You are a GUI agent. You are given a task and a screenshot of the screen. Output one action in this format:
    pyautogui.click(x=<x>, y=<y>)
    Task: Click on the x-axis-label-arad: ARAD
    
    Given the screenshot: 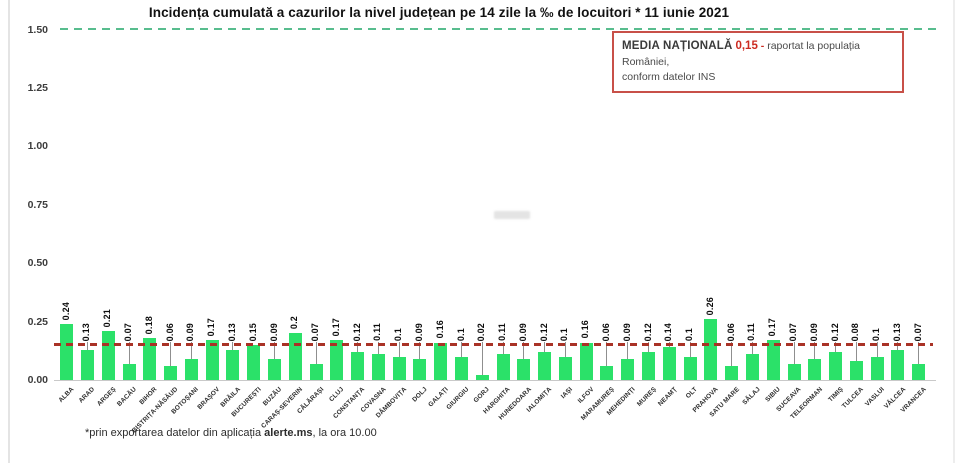 What is the action you would take?
    pyautogui.click(x=87, y=395)
    